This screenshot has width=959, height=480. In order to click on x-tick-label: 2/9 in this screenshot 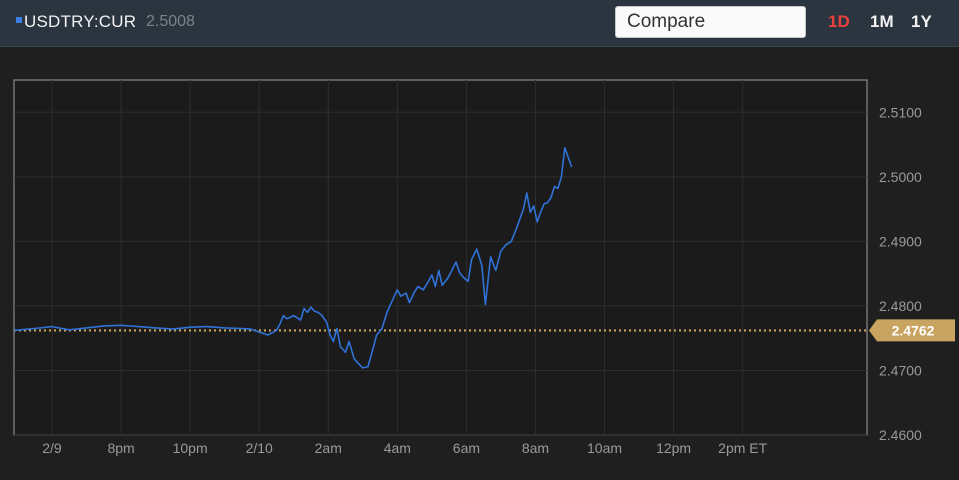, I will do `click(52, 448)`.